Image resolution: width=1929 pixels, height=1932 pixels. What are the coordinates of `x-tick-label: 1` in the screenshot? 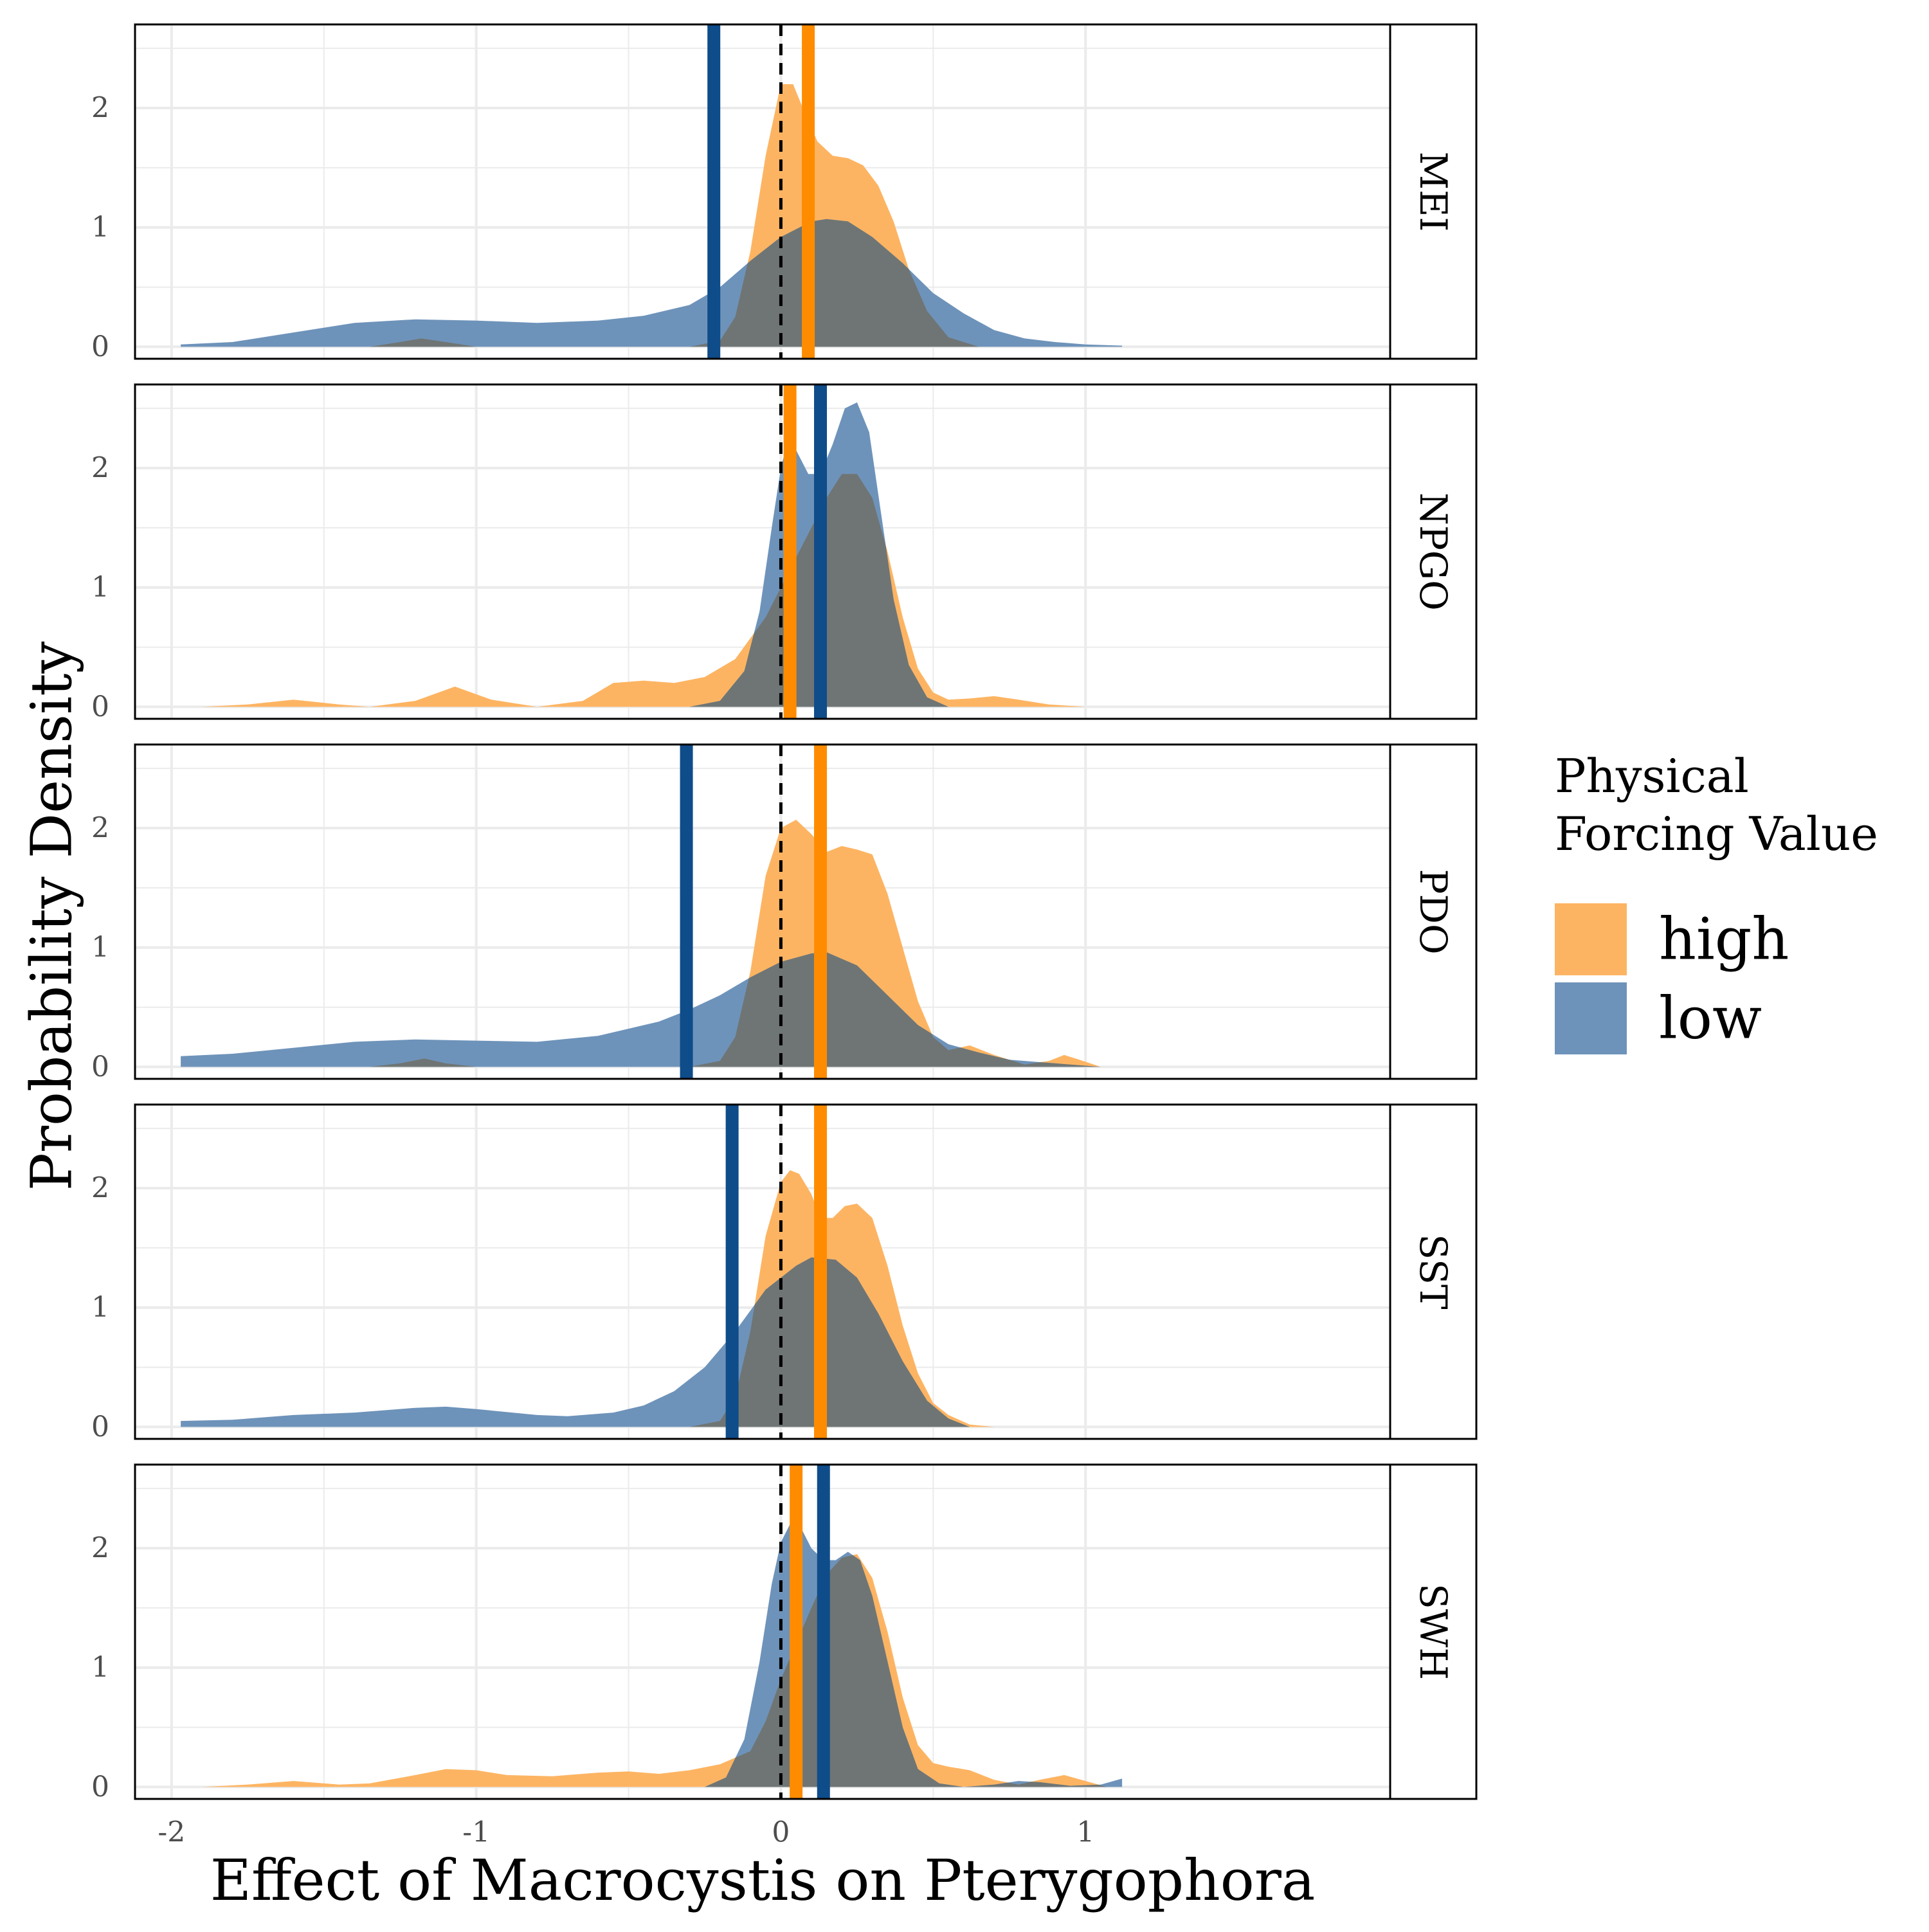 It's located at (1085, 1832).